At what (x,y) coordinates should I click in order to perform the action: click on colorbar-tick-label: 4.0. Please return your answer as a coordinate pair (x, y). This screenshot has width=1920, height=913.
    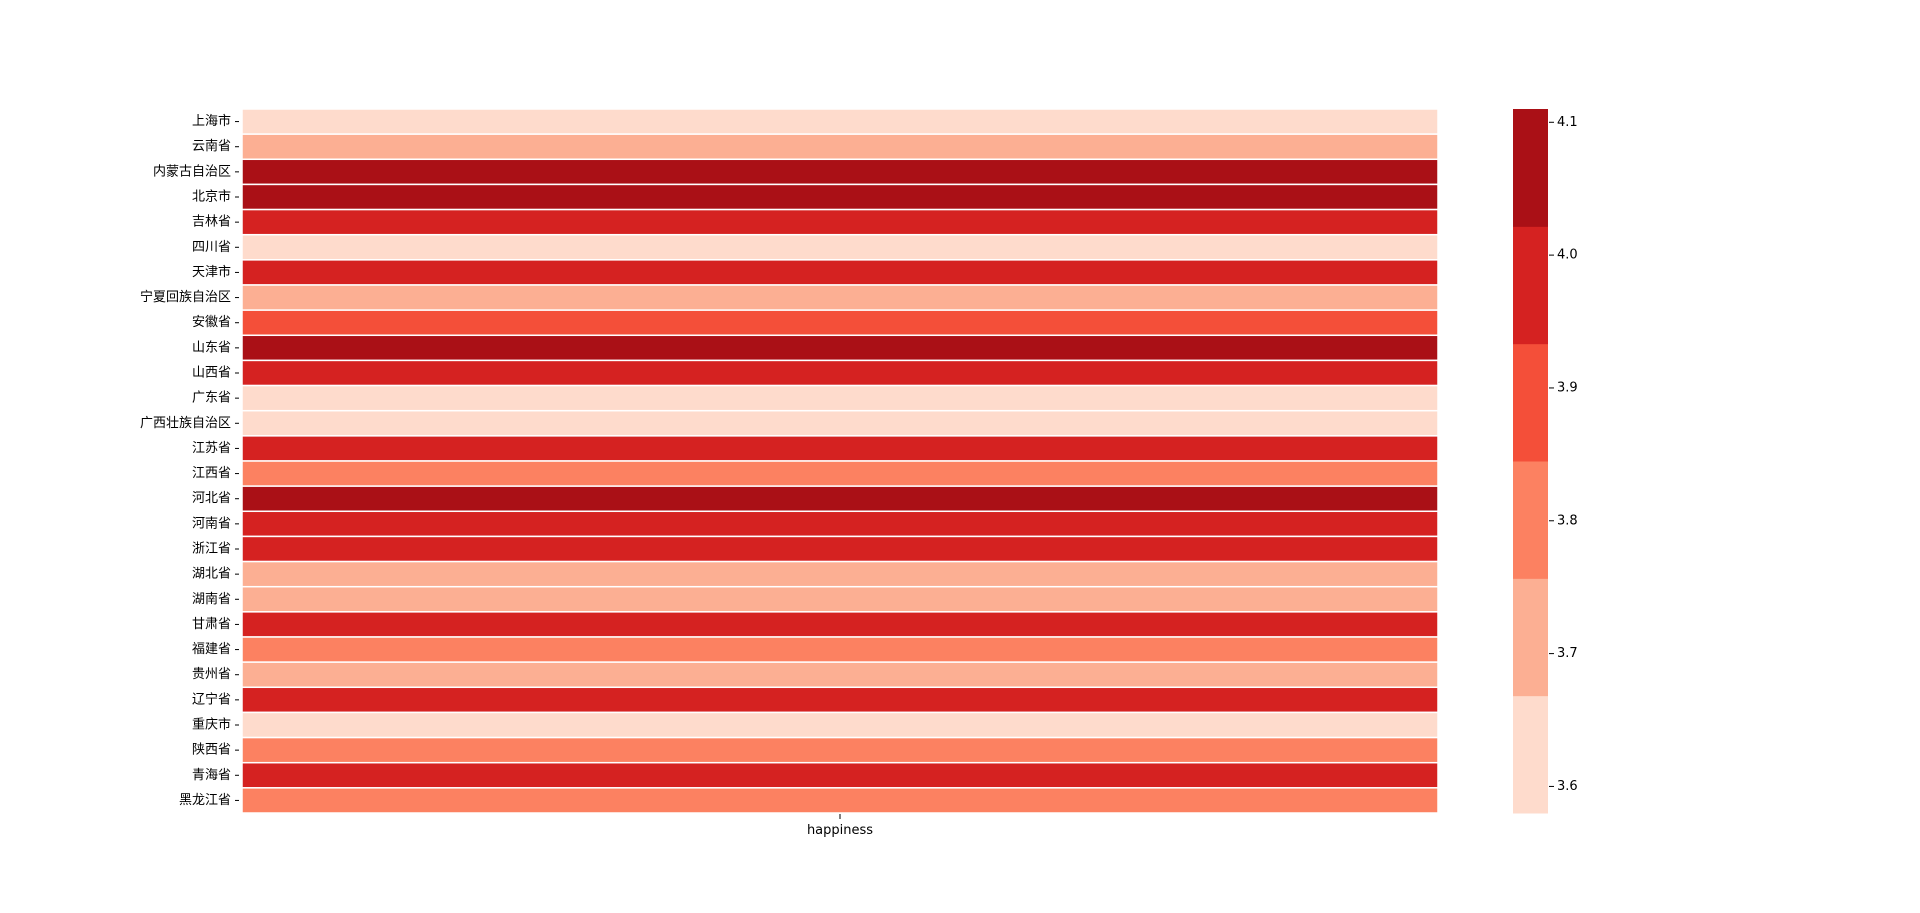
    Looking at the image, I should click on (1567, 255).